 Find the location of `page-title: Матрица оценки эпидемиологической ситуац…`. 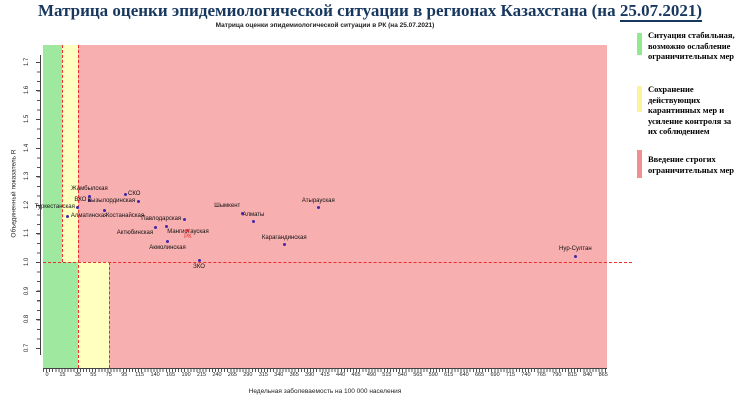

page-title: Матрица оценки эпидемиологической ситуац… is located at coordinates (370, 11).